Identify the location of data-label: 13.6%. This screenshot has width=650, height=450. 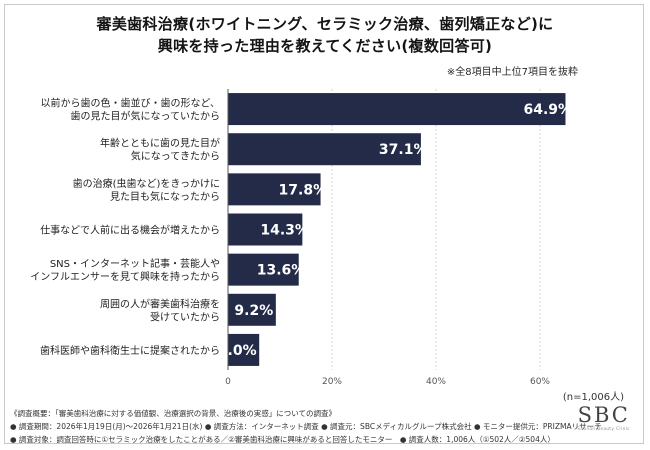
(281, 271).